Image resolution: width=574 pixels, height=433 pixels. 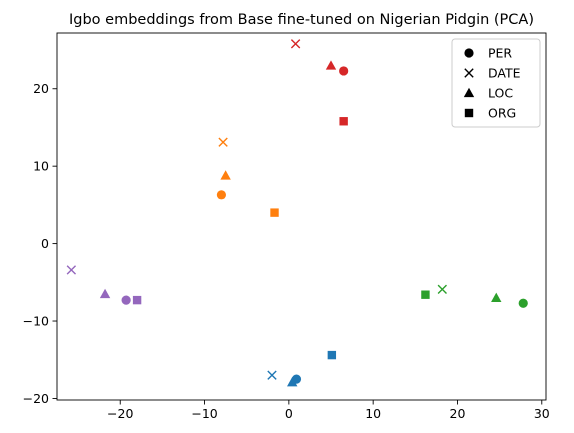 I want to click on x-tick-label: −20, so click(x=120, y=413).